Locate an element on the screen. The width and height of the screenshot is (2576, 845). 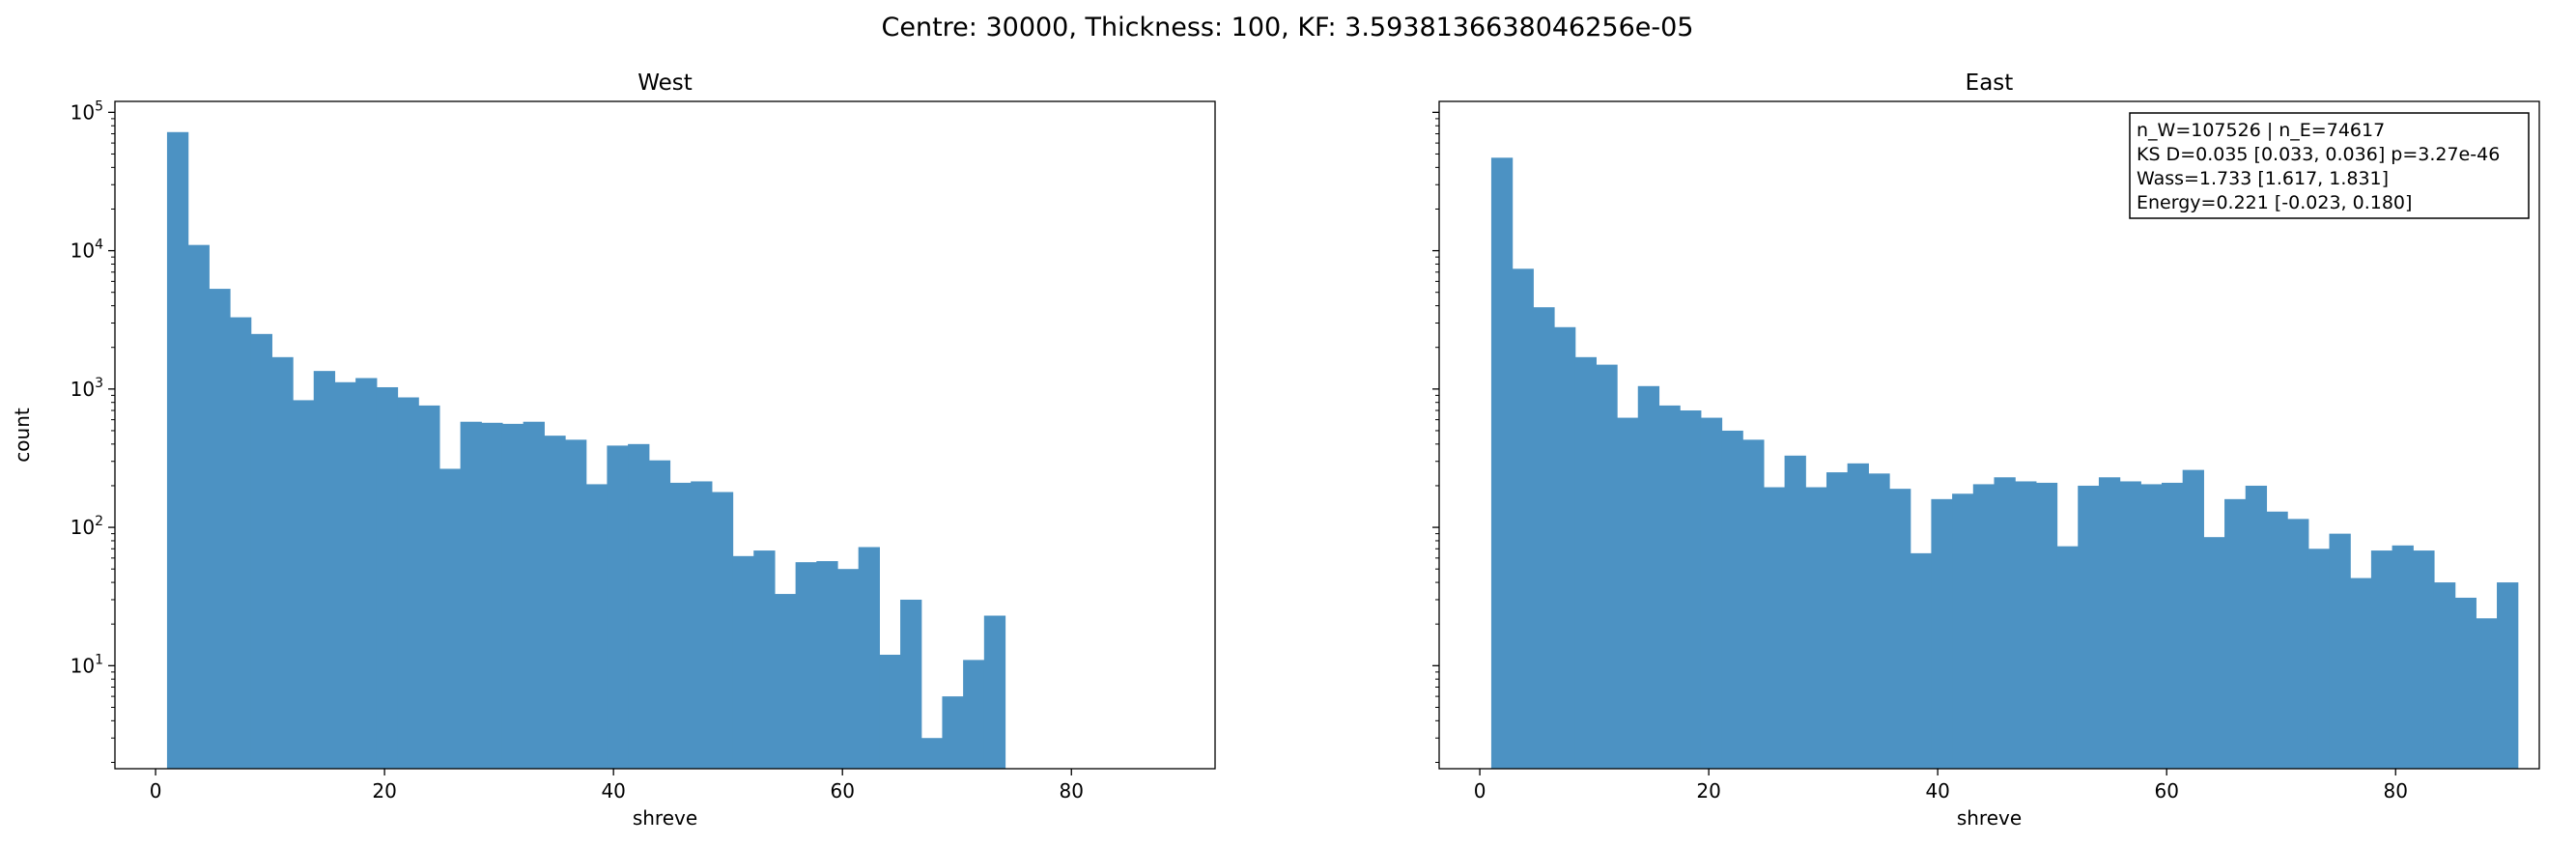
east-y-axis is located at coordinates (1435, 437).